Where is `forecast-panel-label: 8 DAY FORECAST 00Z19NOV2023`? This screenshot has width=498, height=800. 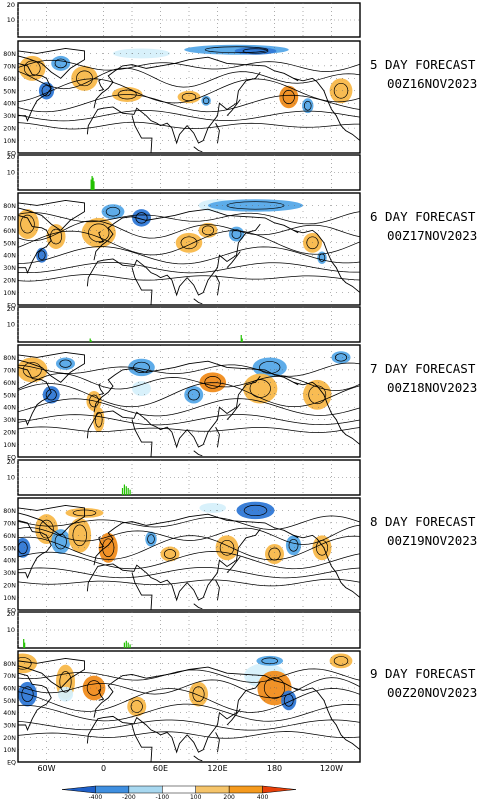 forecast-panel-label: 8 DAY FORECAST 00Z19NOV2023 is located at coordinates (423, 531).